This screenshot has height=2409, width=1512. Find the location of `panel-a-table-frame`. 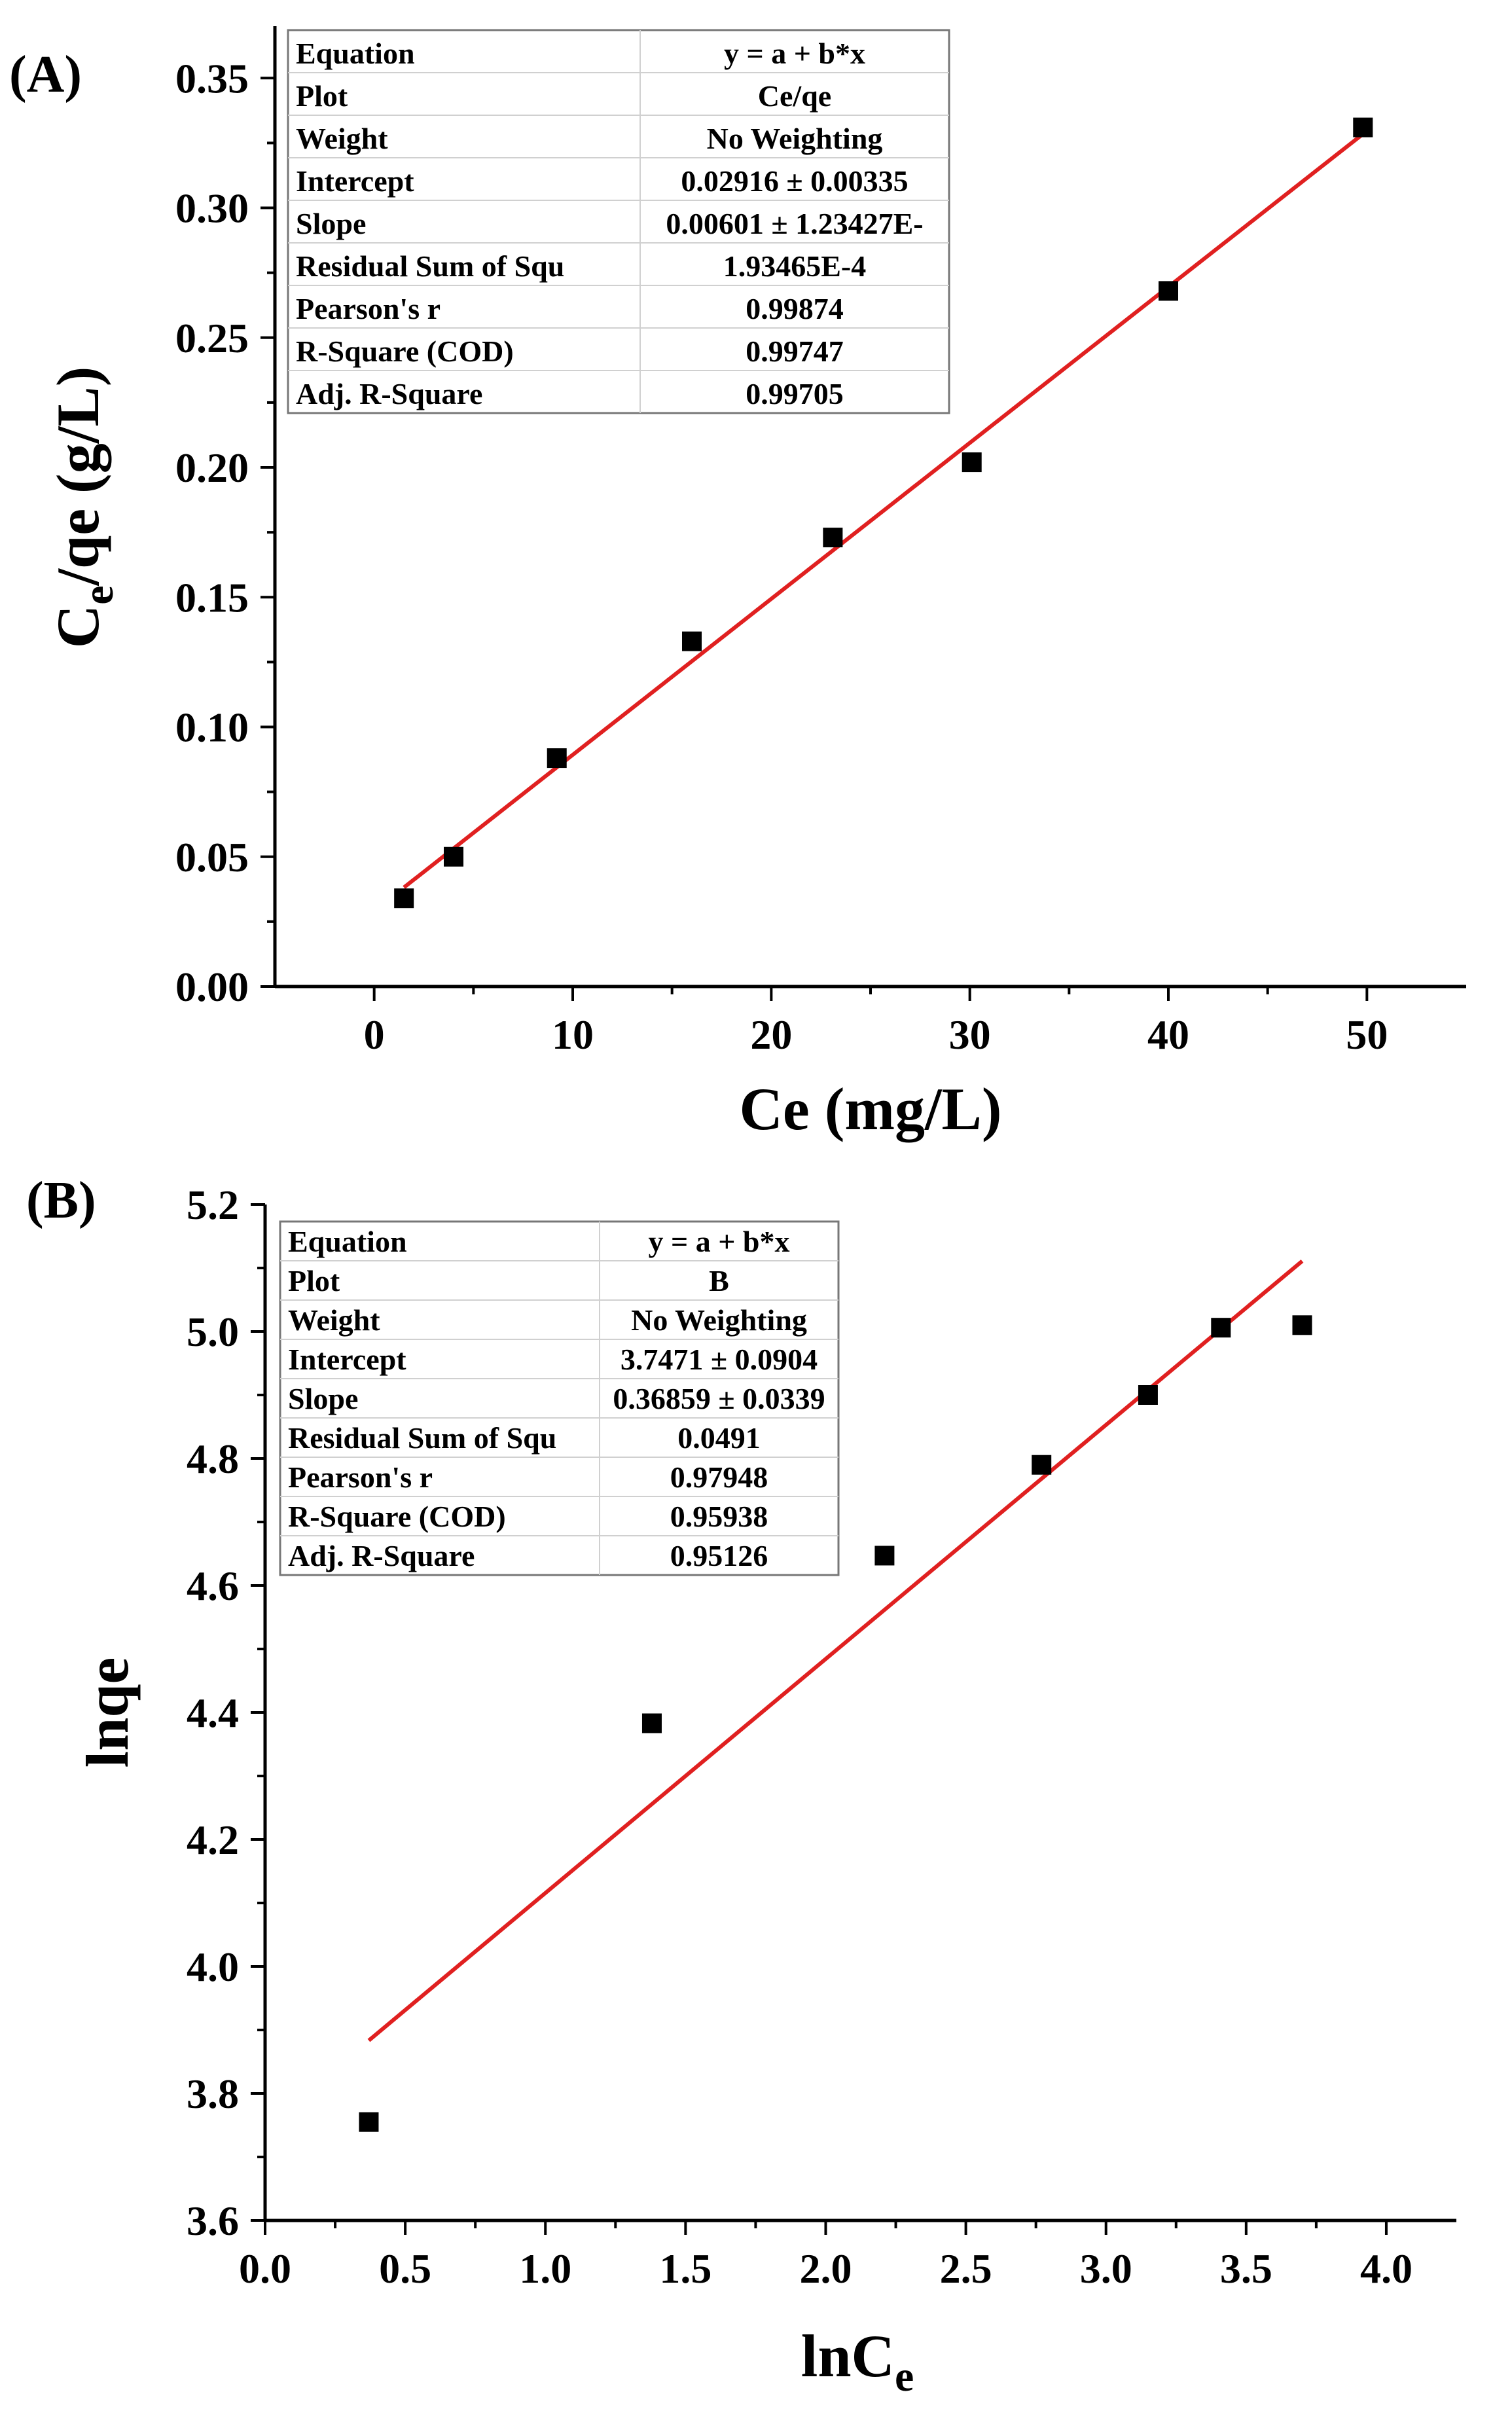

panel-a-table-frame is located at coordinates (618, 221).